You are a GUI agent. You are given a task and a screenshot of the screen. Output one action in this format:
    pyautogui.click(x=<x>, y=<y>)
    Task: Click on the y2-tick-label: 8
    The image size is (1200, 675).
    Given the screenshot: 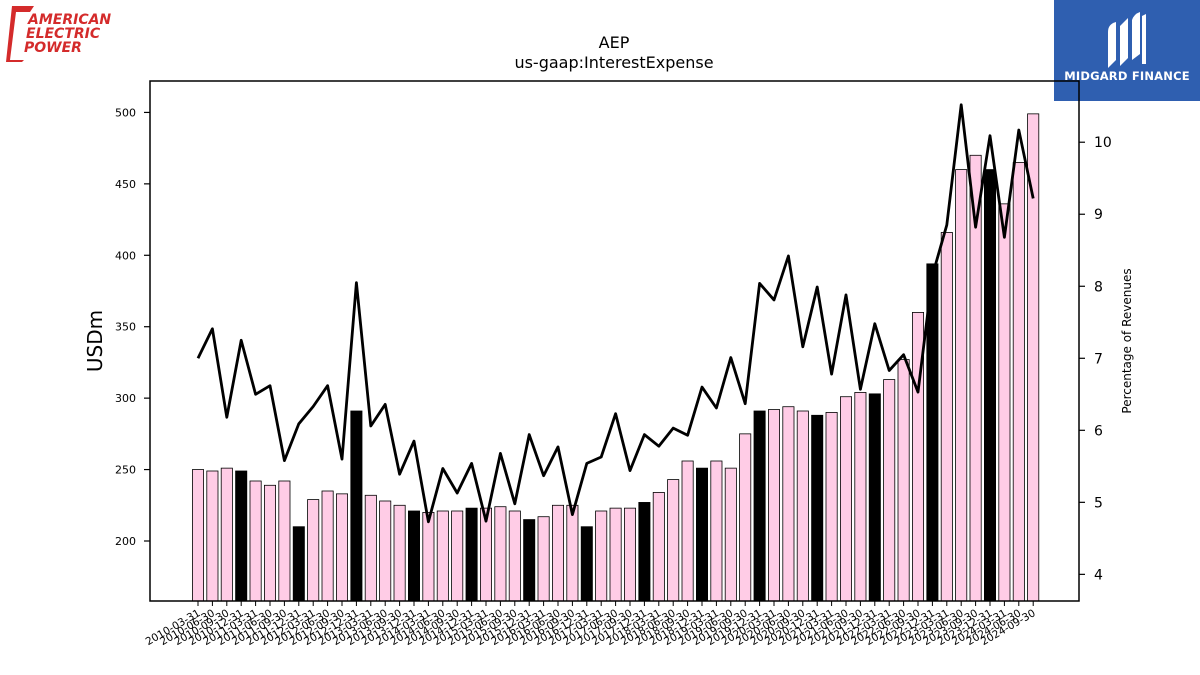 What is the action you would take?
    pyautogui.click(x=1098, y=287)
    